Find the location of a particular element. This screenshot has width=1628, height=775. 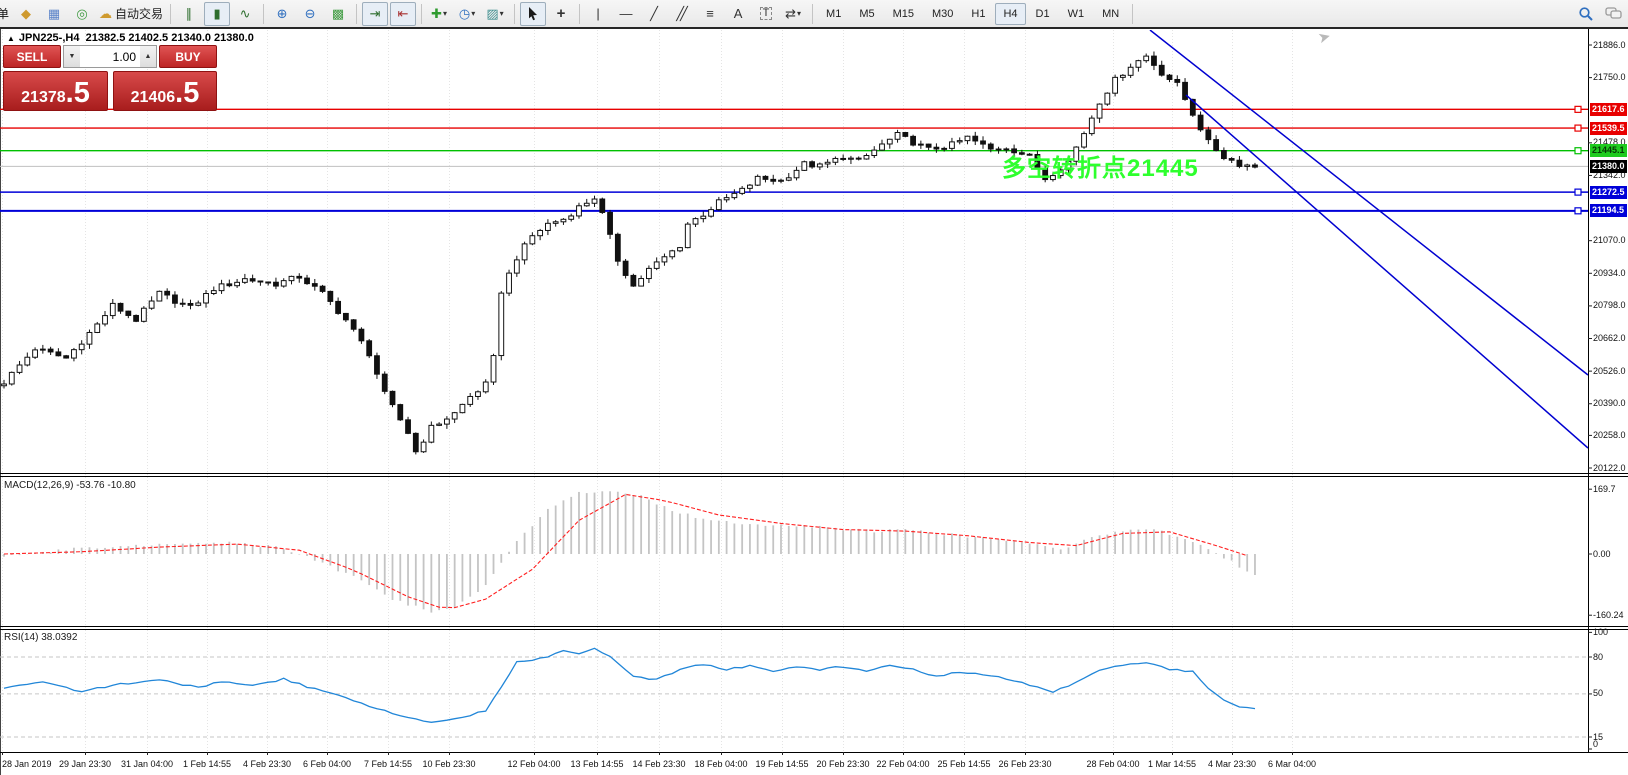

timeframe-d1: D1 is located at coordinates (1042, 13).